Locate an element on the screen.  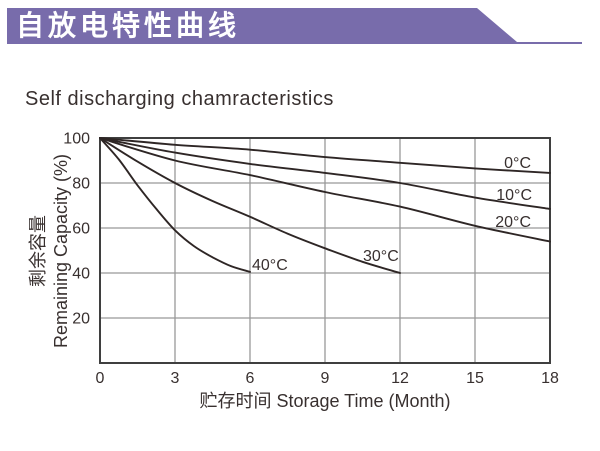
x-tick-label: 3 is located at coordinates (175, 378).